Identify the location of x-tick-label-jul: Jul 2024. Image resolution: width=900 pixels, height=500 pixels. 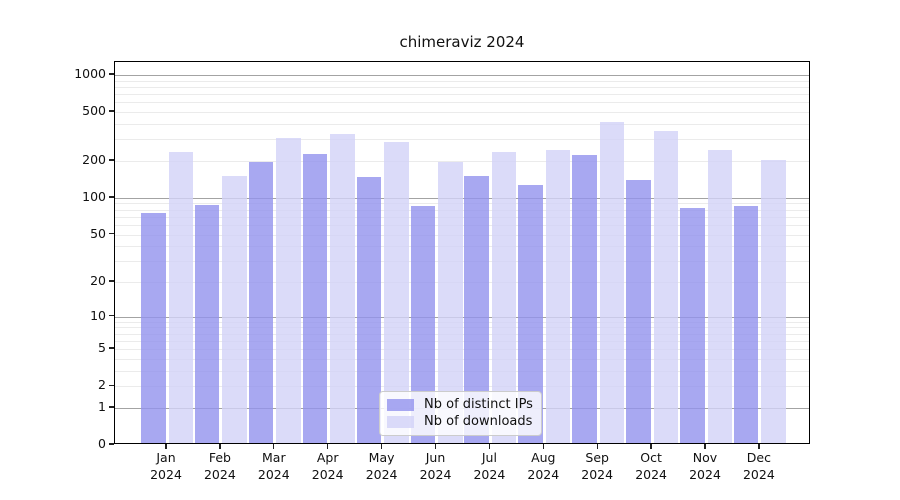
(489, 466).